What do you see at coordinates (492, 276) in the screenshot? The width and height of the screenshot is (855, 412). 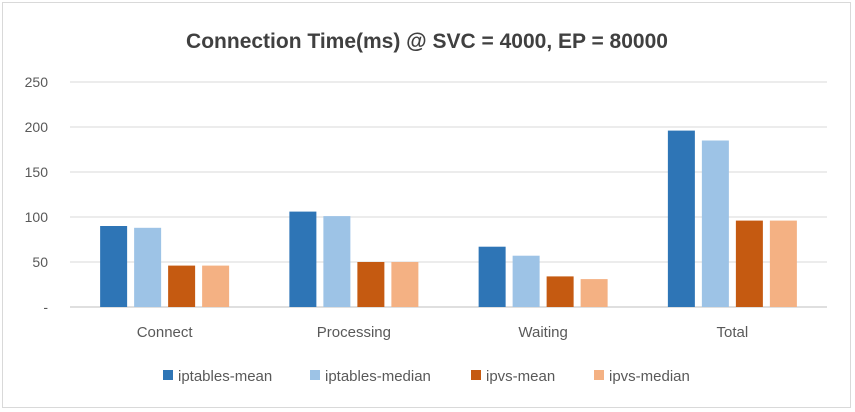 I see `bar-iptables-mean-waiting` at bounding box center [492, 276].